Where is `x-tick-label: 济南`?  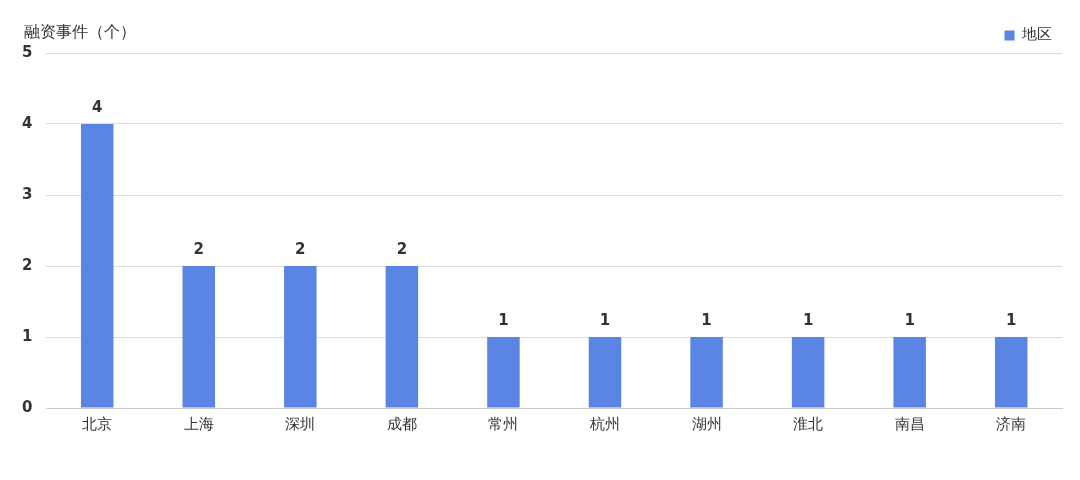
x-tick-label: 济南 is located at coordinates (1011, 423).